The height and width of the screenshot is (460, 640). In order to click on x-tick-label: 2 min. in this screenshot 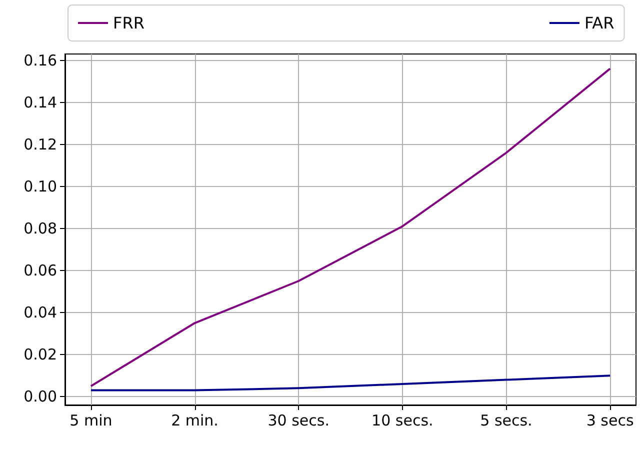, I will do `click(194, 421)`.